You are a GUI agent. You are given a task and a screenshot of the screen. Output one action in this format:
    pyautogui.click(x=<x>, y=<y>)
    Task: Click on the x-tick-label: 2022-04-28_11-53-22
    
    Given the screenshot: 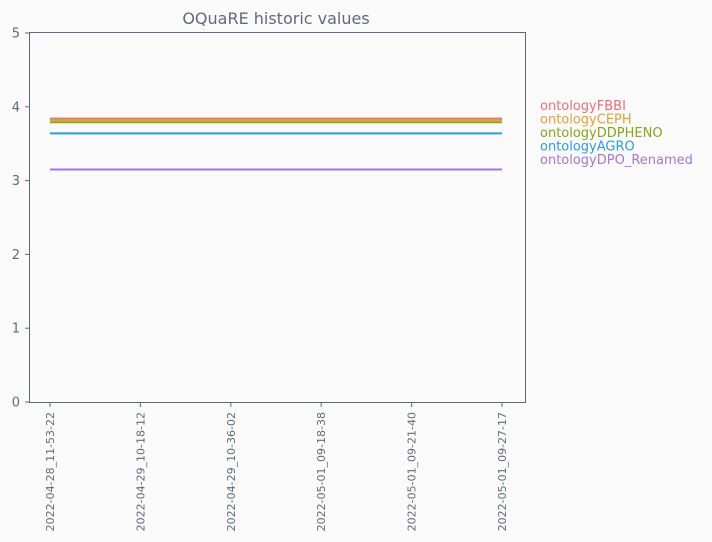 What is the action you would take?
    pyautogui.click(x=50, y=471)
    